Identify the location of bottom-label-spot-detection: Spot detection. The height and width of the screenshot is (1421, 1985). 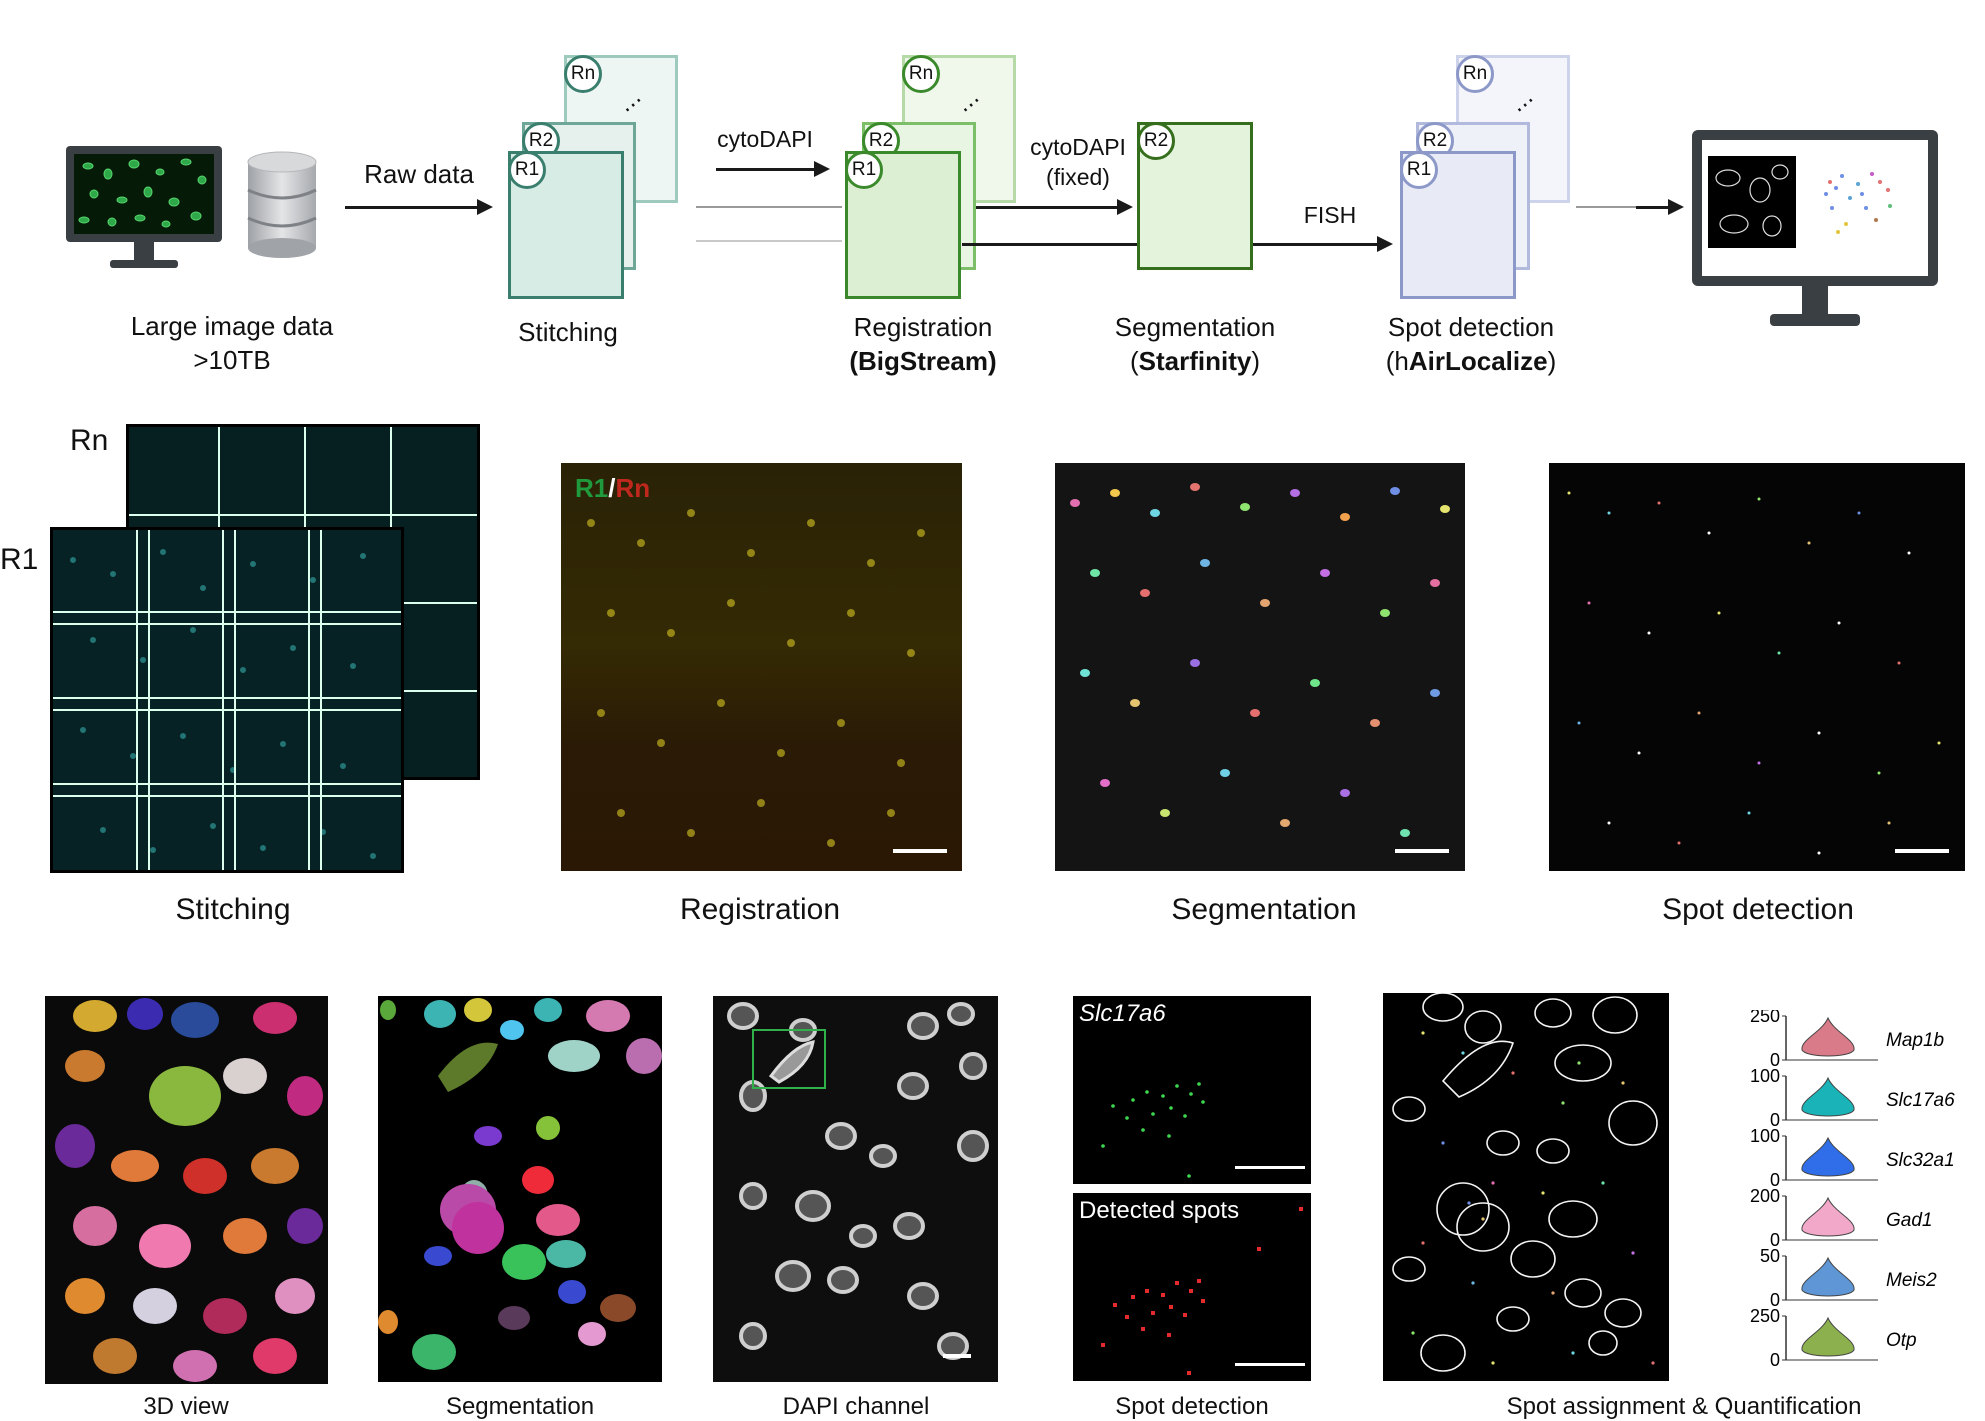
(1192, 1406).